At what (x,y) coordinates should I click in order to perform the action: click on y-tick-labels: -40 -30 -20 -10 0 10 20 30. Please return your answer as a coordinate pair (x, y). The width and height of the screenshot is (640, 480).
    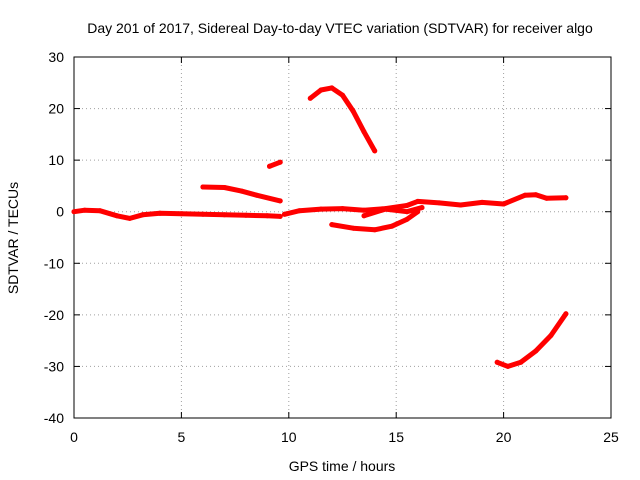
    Looking at the image, I should click on (54, 237).